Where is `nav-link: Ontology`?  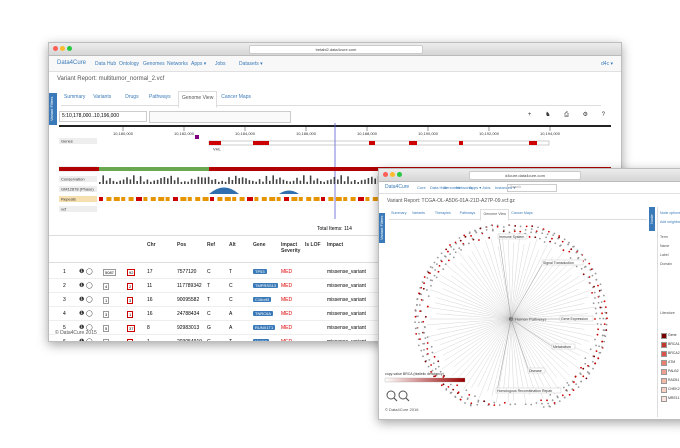
nav-link: Ontology is located at coordinates (129, 64).